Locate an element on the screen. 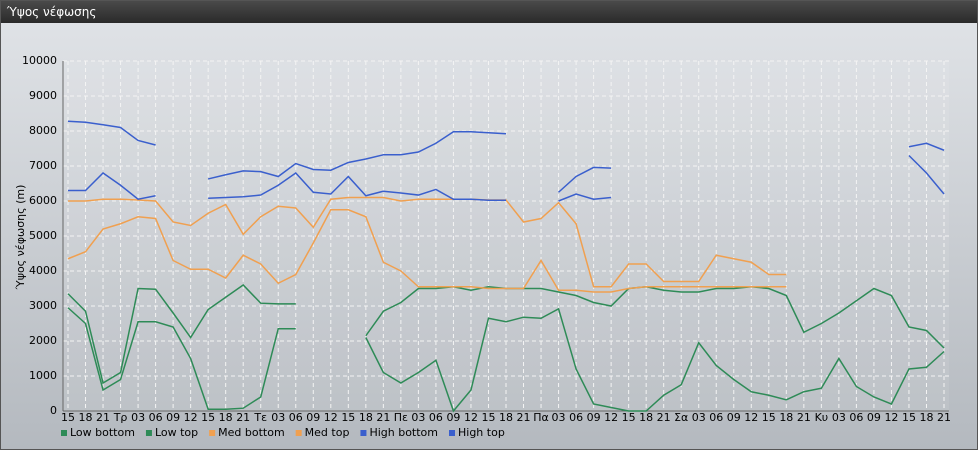  legend-label: Low bottom is located at coordinates (102, 432).